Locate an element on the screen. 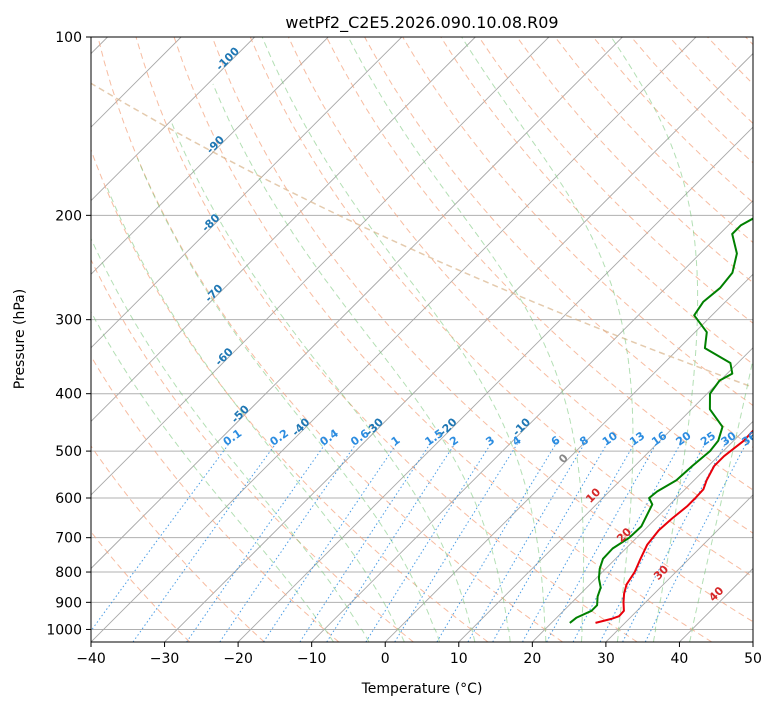 Image resolution: width=775 pixels, height=708 pixels. y-tick-label: 300 is located at coordinates (68, 321).